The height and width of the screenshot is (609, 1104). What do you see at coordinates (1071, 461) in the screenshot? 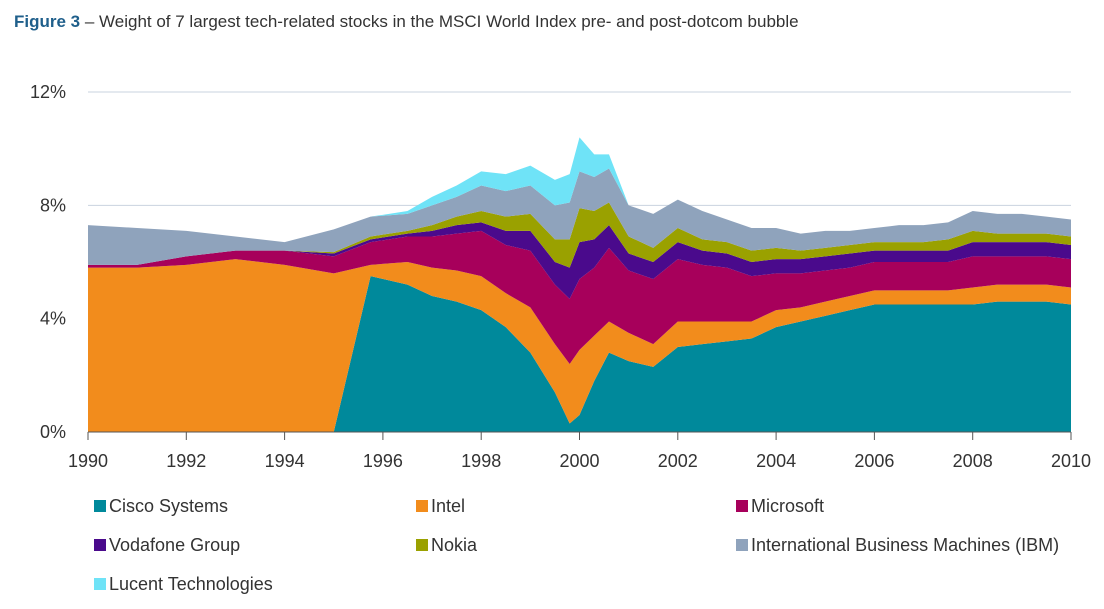
I see `x-tick-label: 2010` at bounding box center [1071, 461].